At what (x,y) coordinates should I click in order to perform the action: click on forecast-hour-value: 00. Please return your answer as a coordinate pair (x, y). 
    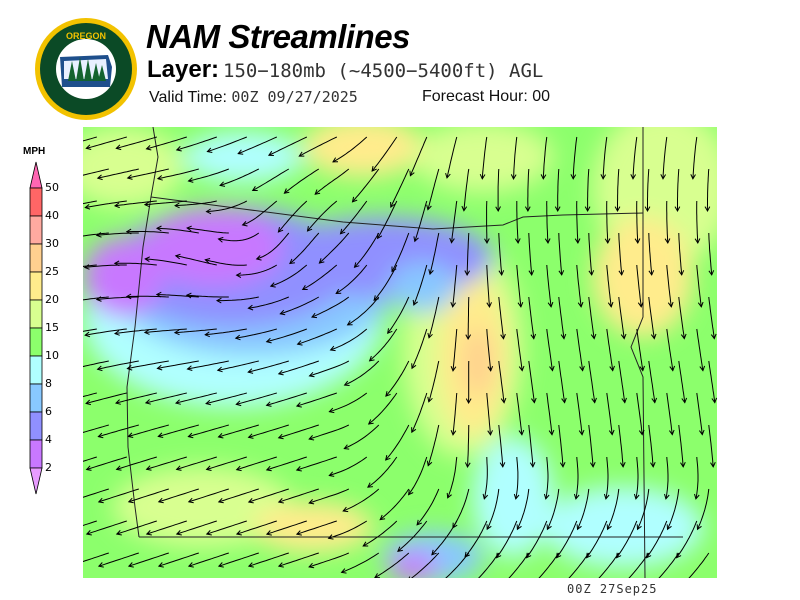
    Looking at the image, I should click on (541, 96).